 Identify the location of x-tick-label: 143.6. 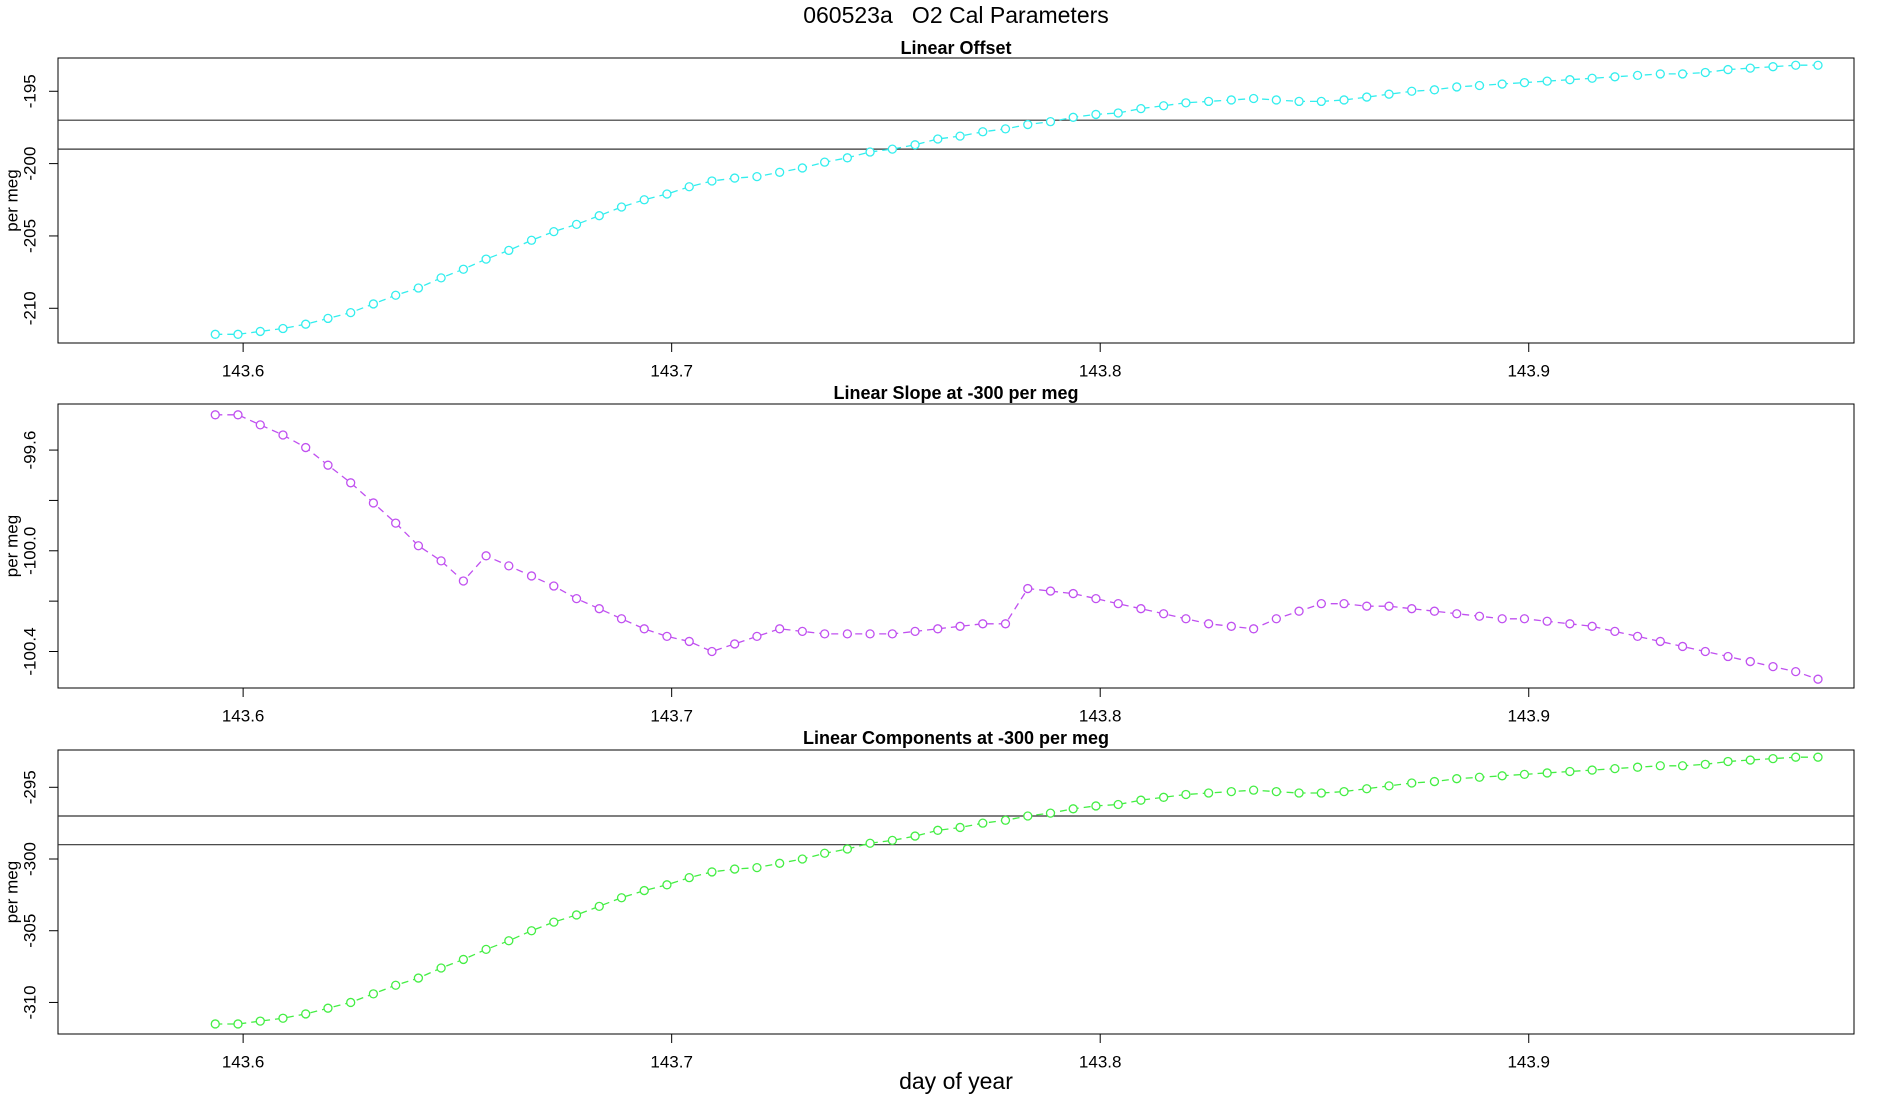
(243, 370).